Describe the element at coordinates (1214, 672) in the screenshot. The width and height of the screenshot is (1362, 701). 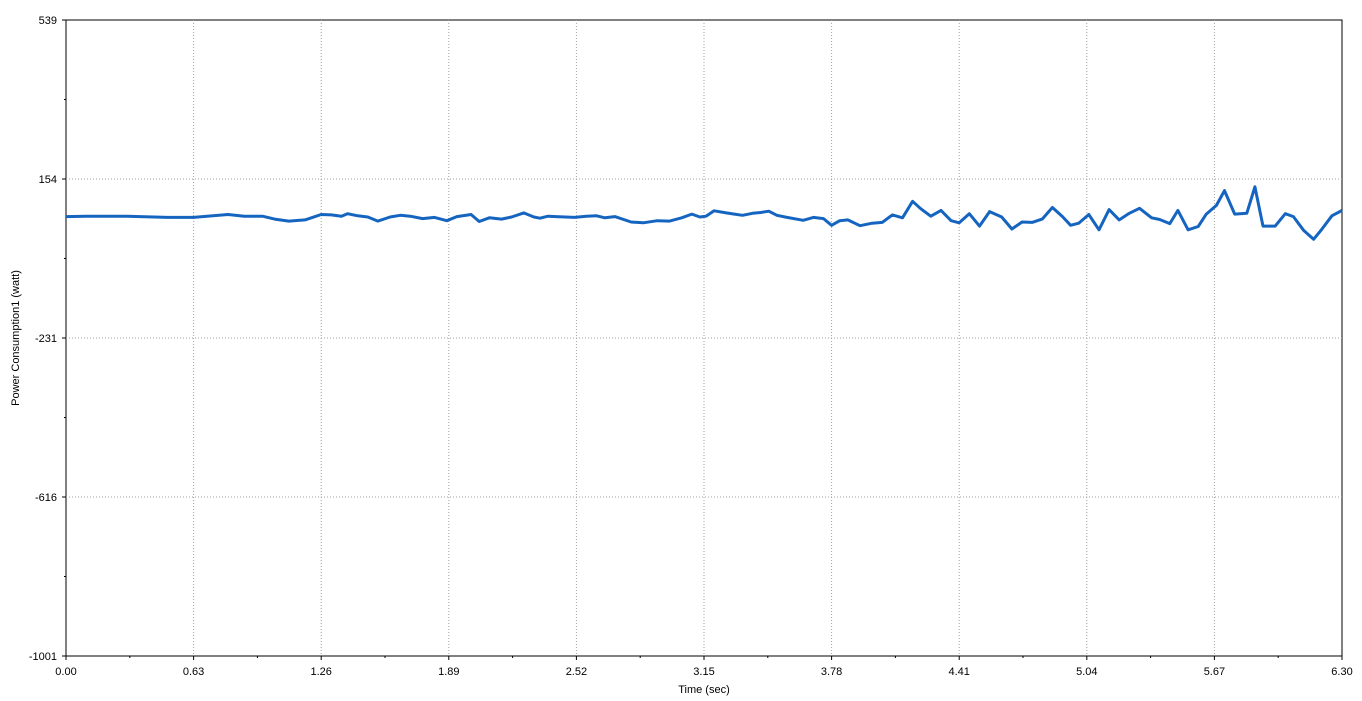
I see `x-tick-label: 5.67` at that location.